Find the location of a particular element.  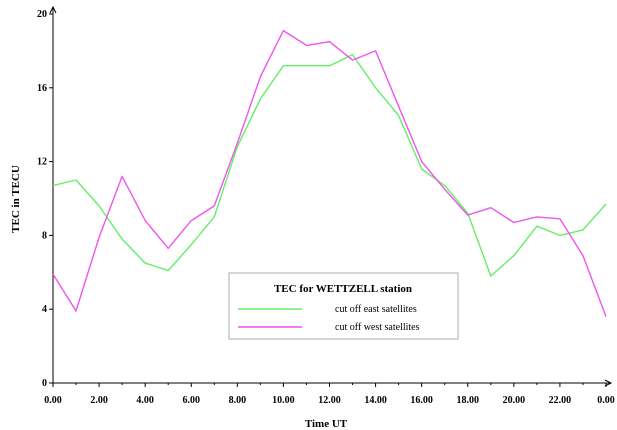

y-tick-label: 0 is located at coordinates (44, 383).